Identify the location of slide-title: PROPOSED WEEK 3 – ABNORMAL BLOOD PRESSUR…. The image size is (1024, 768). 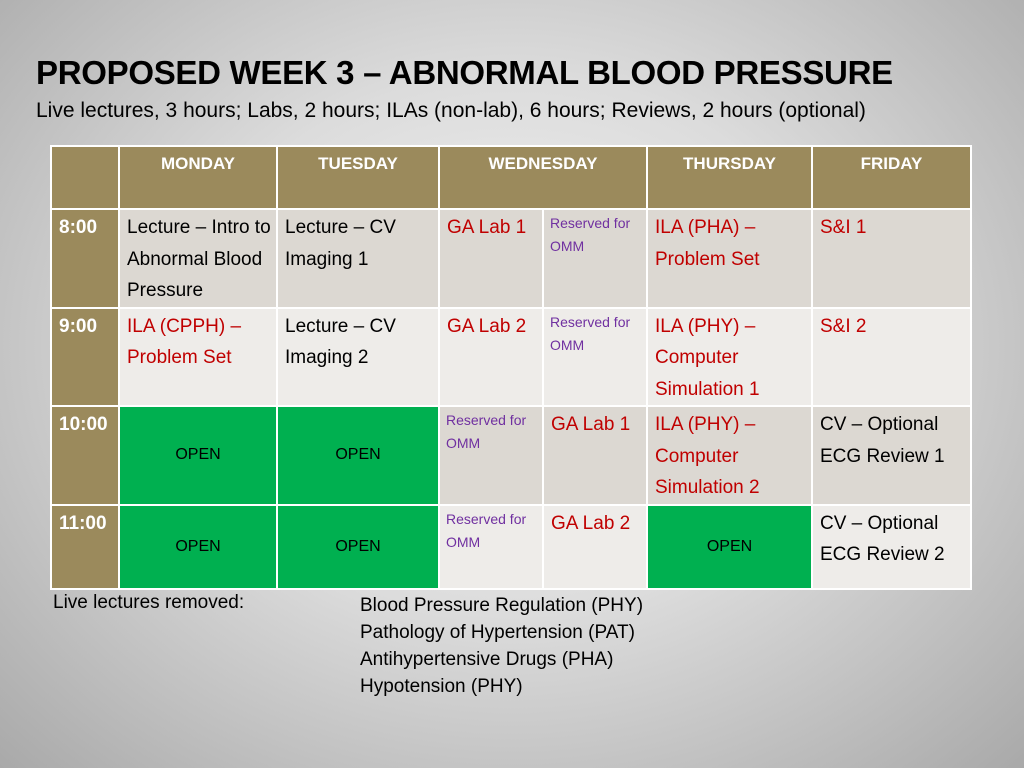
(464, 72).